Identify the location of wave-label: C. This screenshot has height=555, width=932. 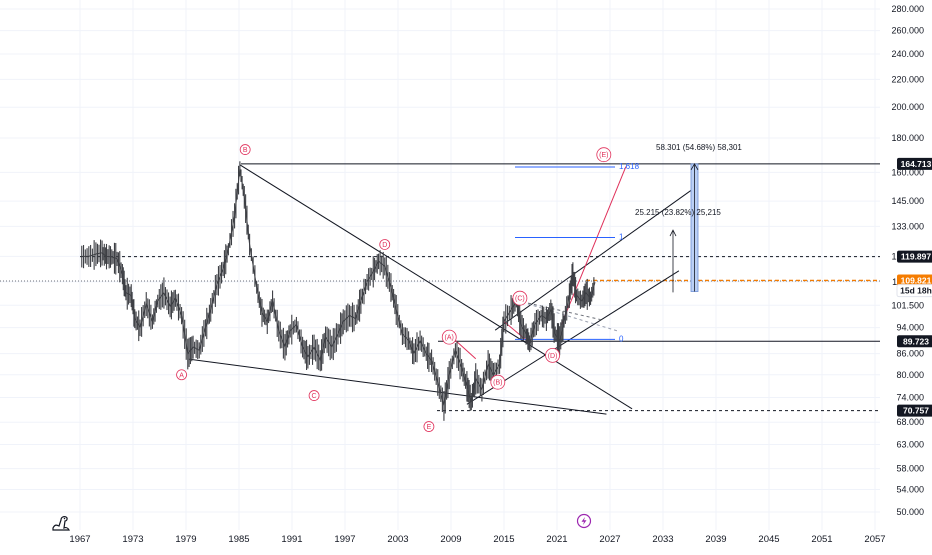
(314, 396).